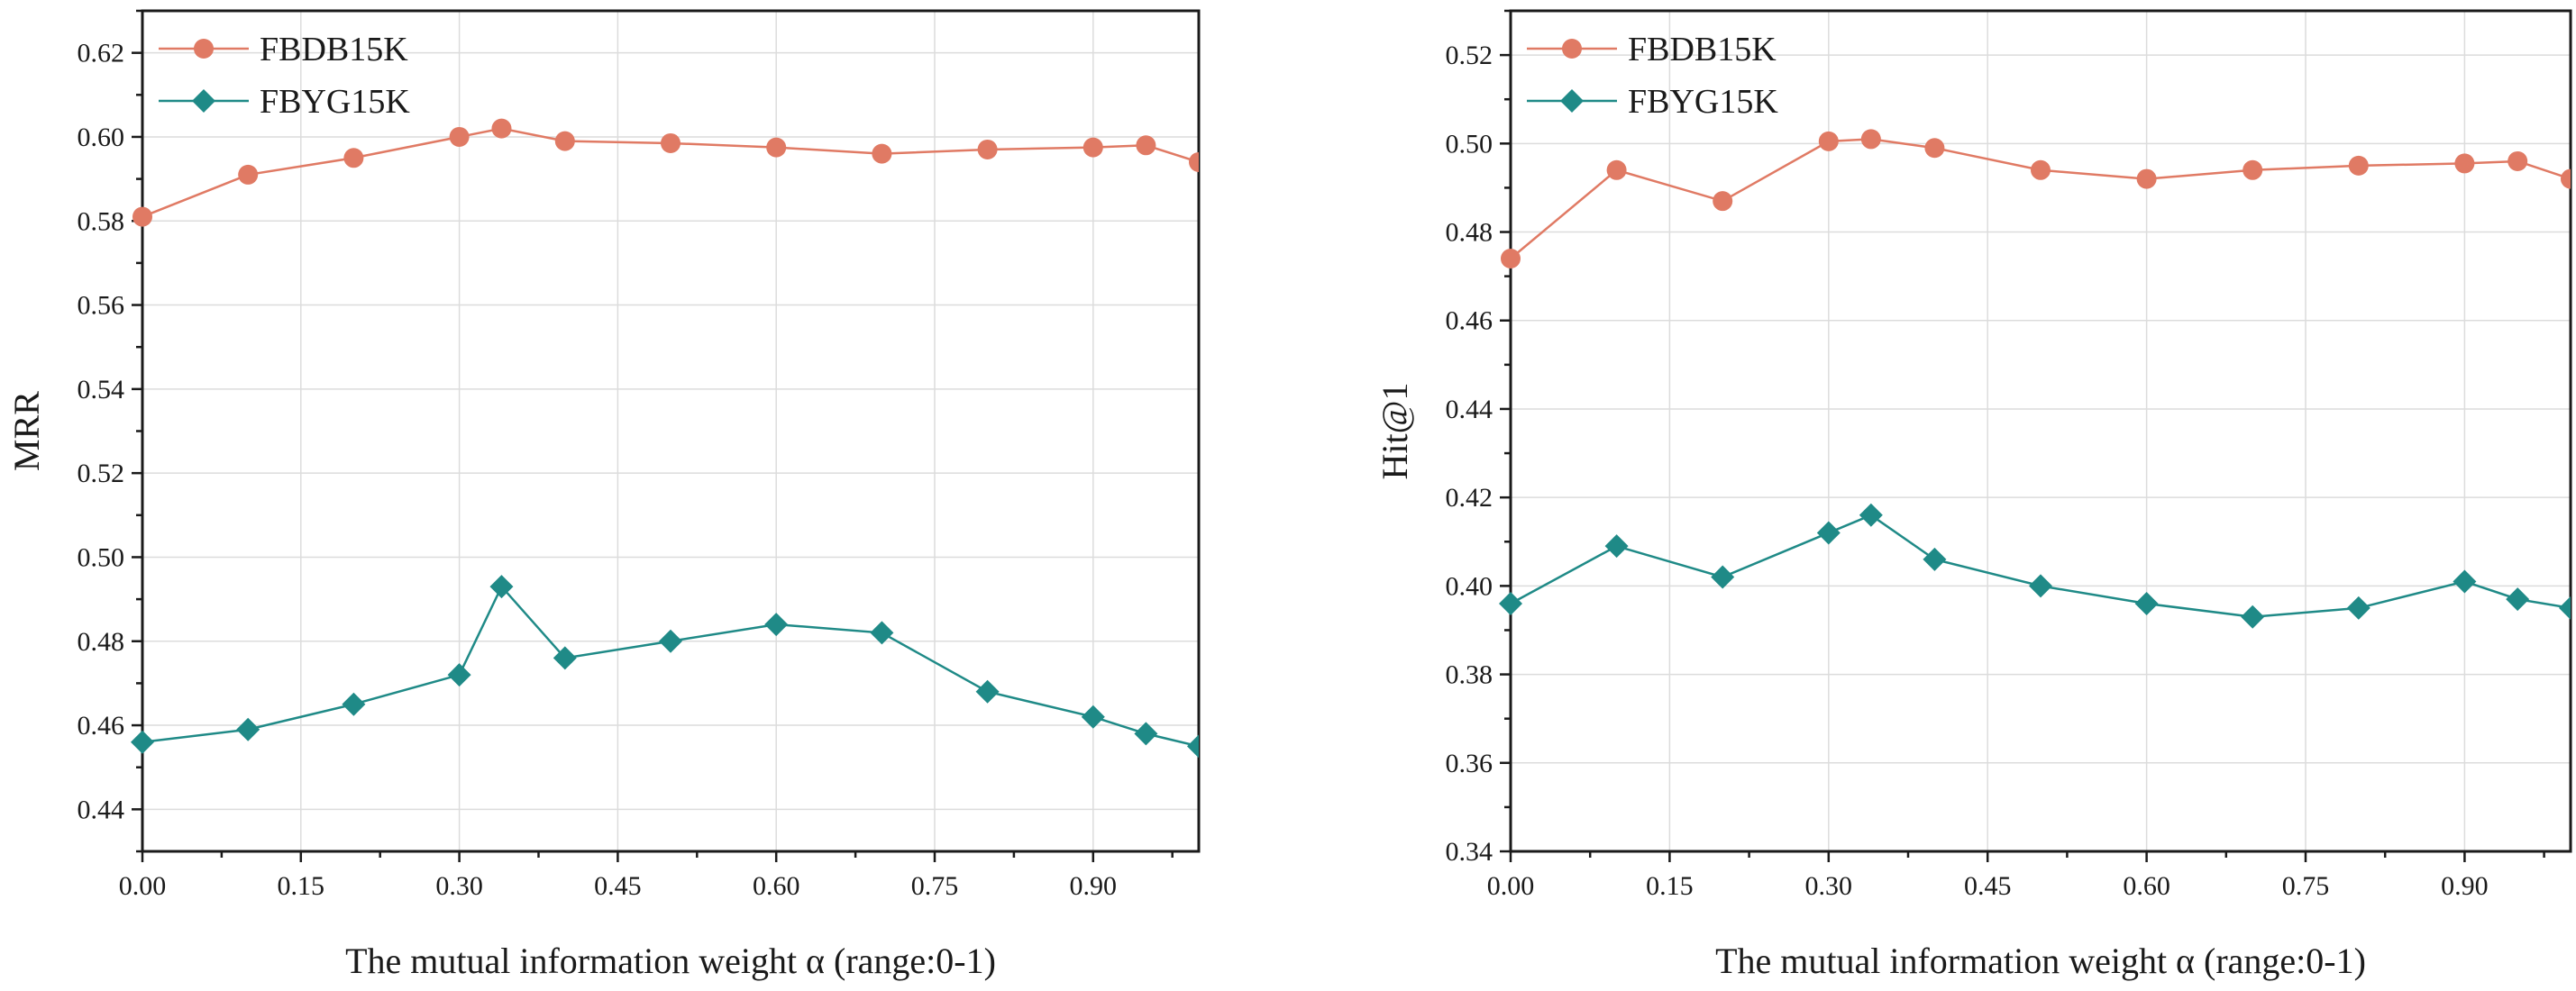 Image resolution: width=2576 pixels, height=991 pixels. I want to click on x-tick-label: 0.45, so click(1988, 886).